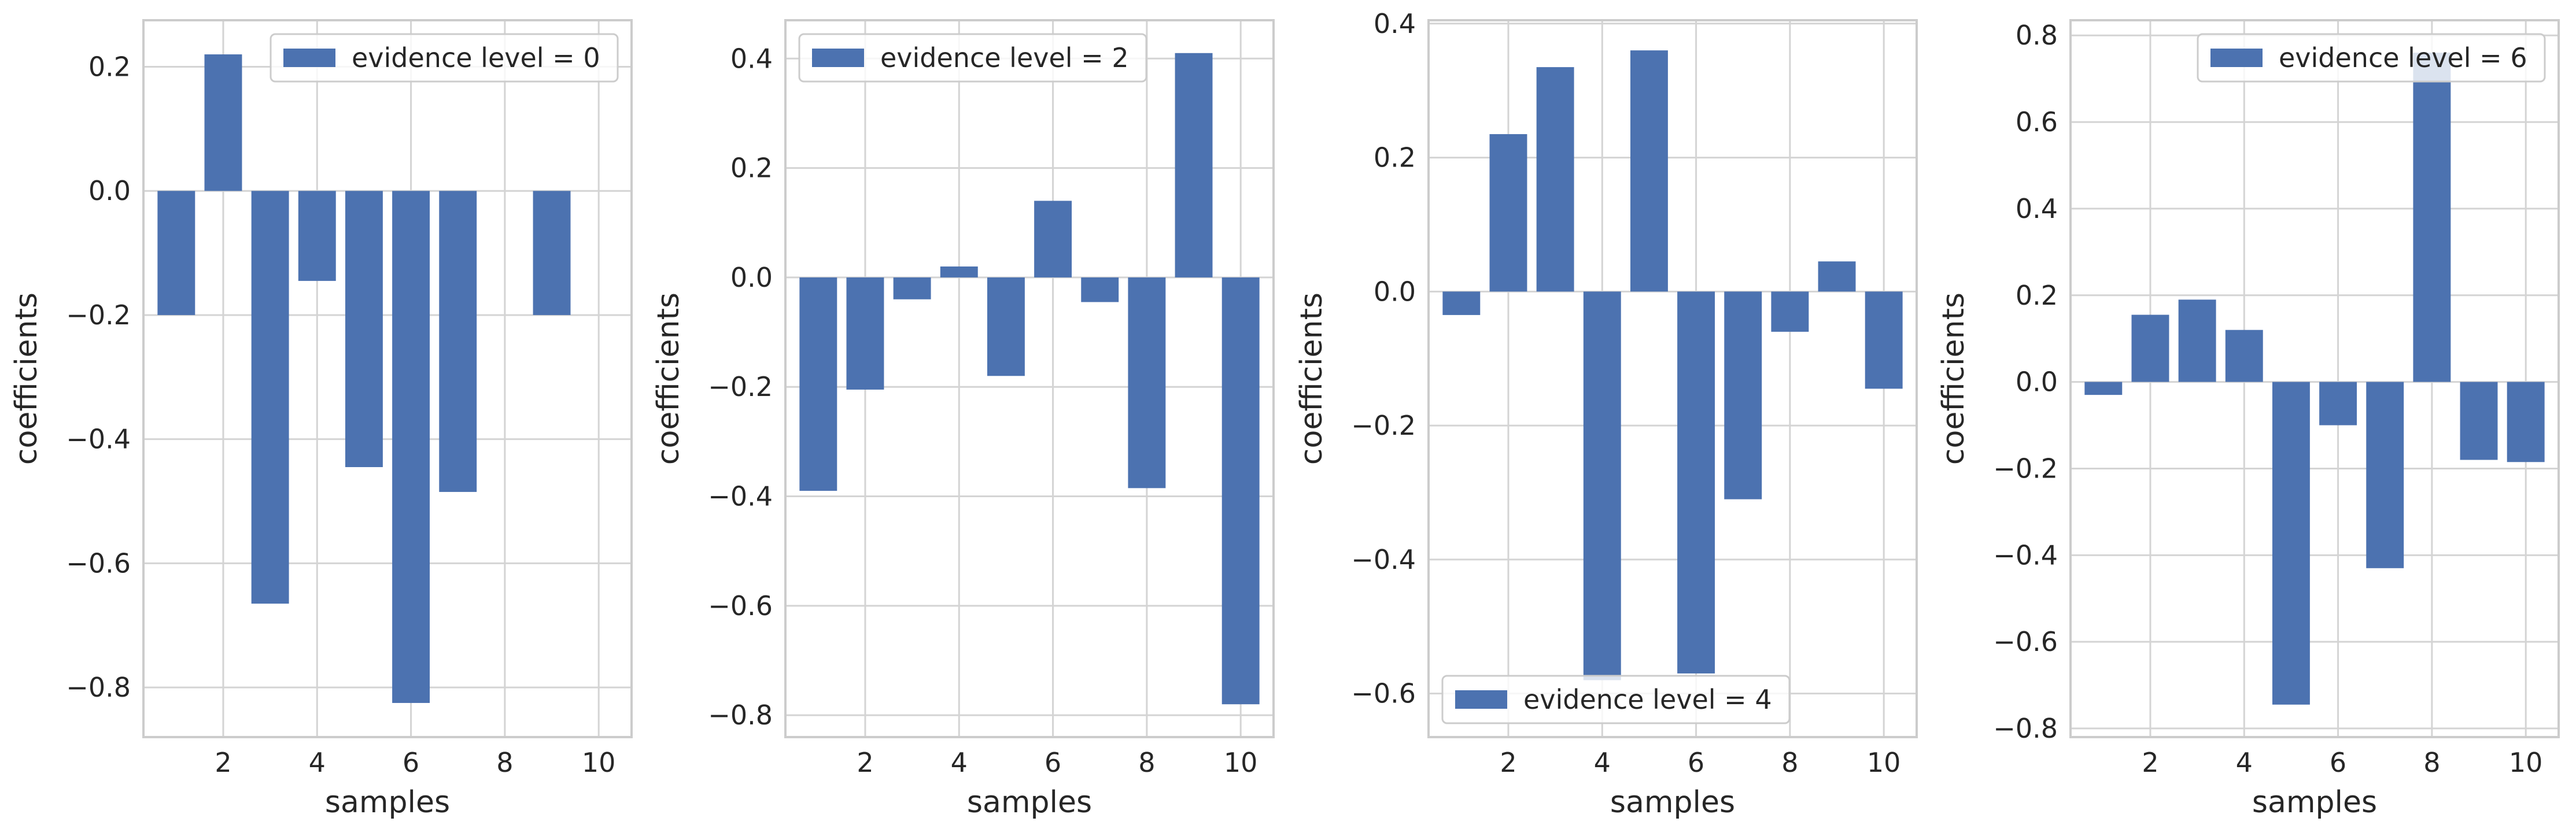  What do you see at coordinates (476, 58) in the screenshot?
I see `legend-label: evidence level = 0` at bounding box center [476, 58].